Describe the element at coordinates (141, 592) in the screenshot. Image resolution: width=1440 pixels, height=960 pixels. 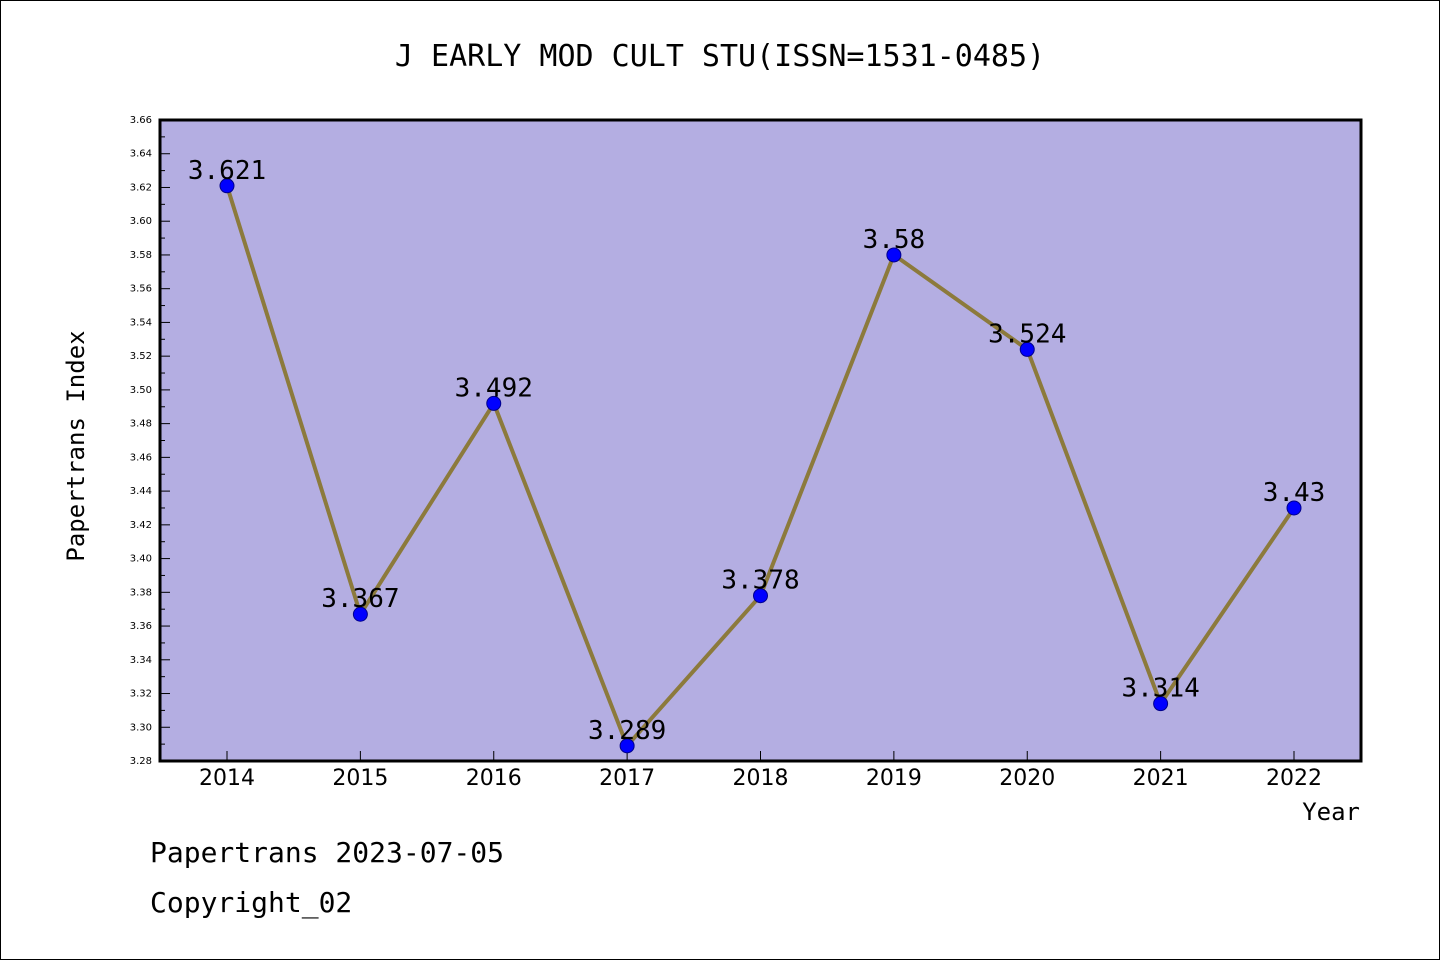
I see `y-tick-label: 3.38` at that location.